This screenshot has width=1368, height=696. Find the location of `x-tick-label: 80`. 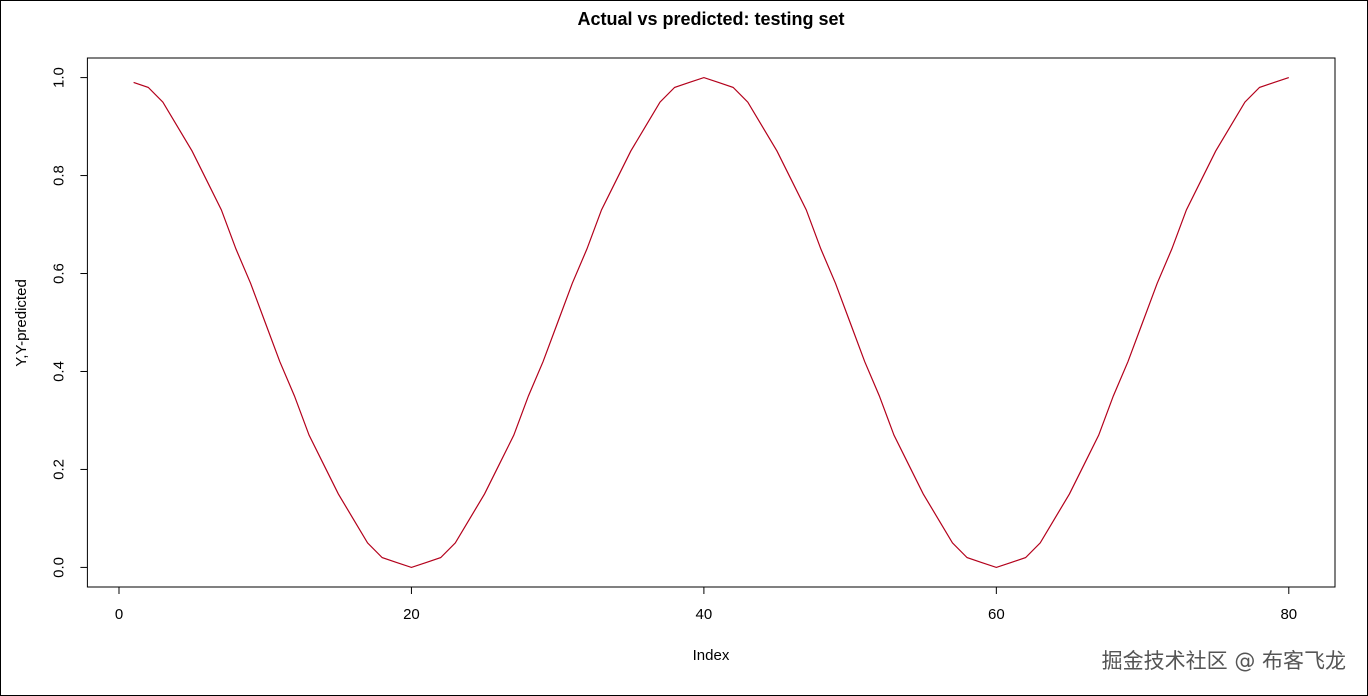

x-tick-label: 80 is located at coordinates (1288, 614).